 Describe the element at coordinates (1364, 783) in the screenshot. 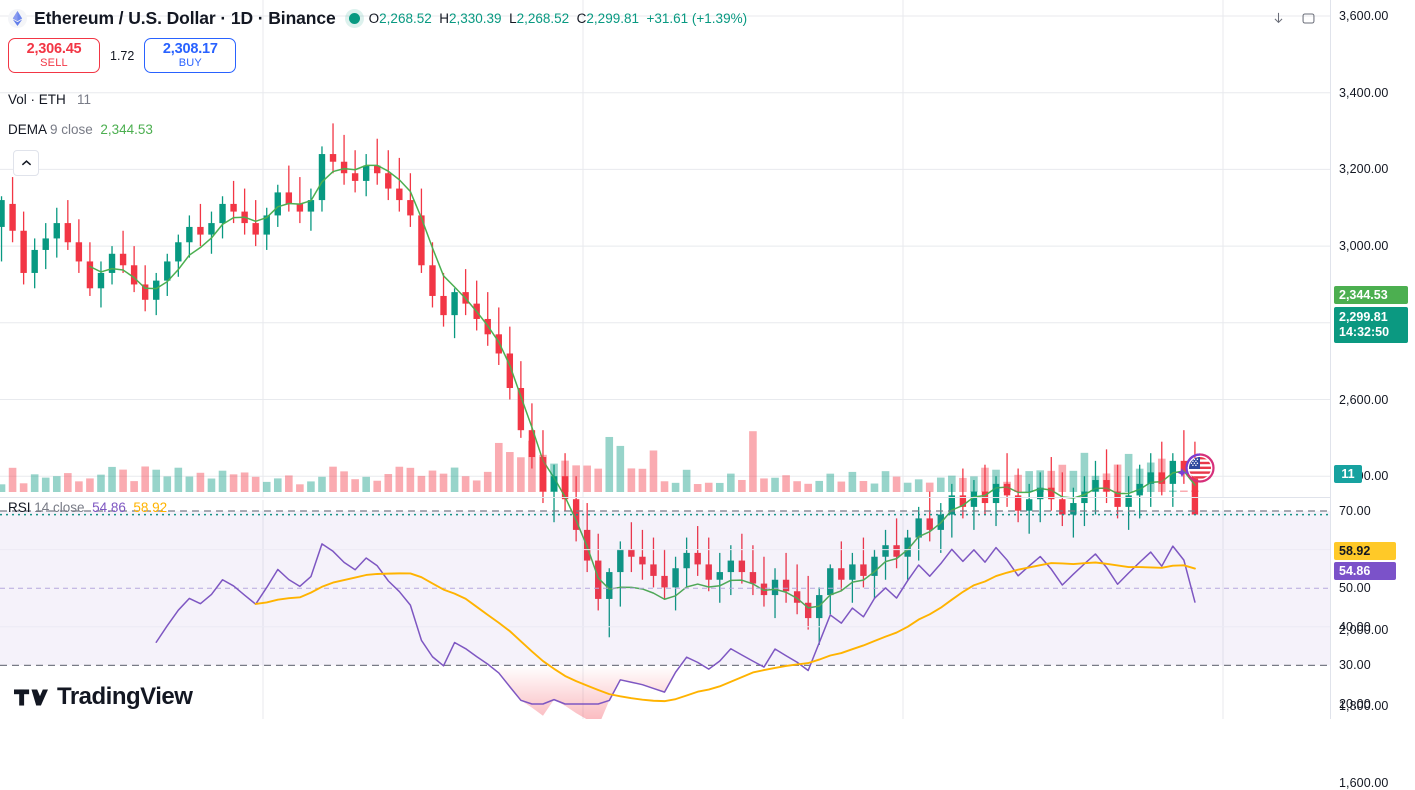

I see `price-tick: 1,600.00` at that location.